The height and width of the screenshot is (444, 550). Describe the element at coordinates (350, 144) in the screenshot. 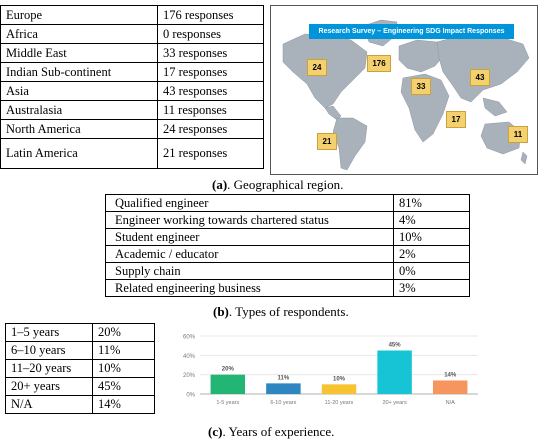

I see `south-america-shape` at that location.